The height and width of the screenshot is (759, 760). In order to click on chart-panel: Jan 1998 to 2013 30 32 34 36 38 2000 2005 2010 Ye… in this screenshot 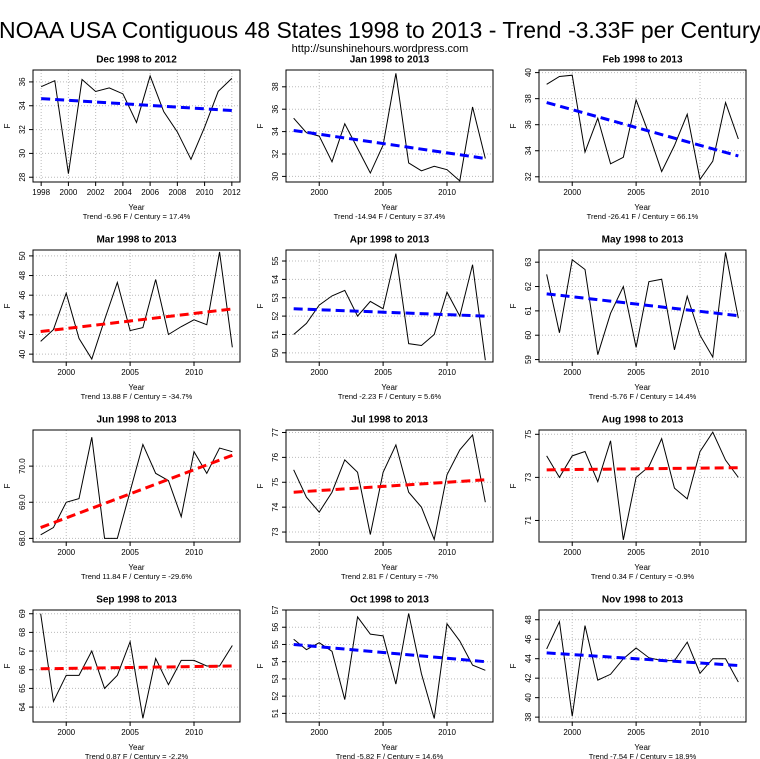, I will do `click(375, 138)`.